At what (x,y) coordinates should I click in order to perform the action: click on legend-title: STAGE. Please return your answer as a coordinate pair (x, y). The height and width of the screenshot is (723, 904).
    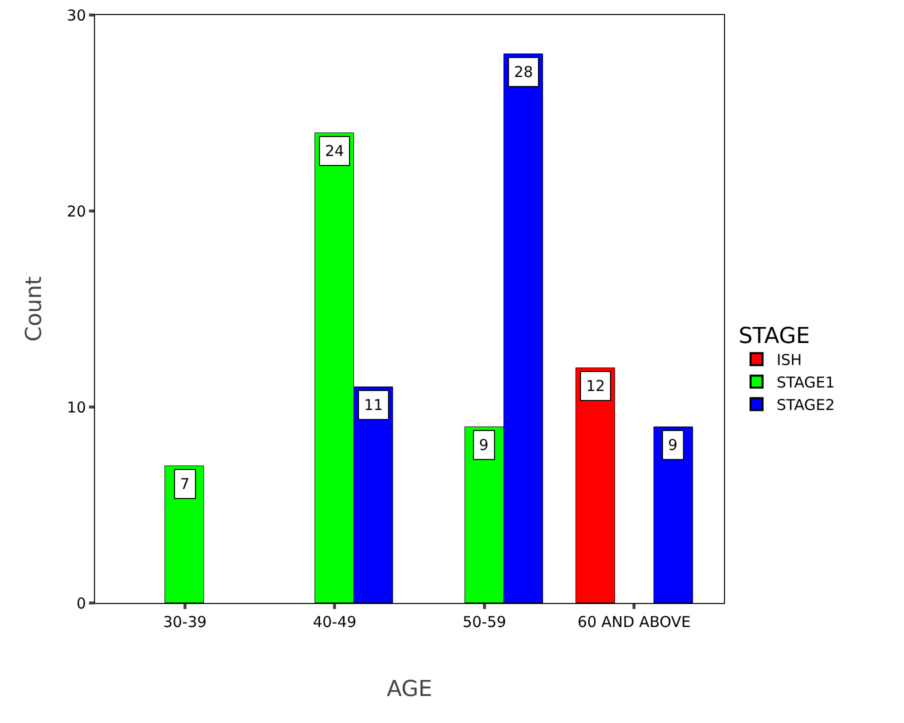
    Looking at the image, I should click on (774, 336).